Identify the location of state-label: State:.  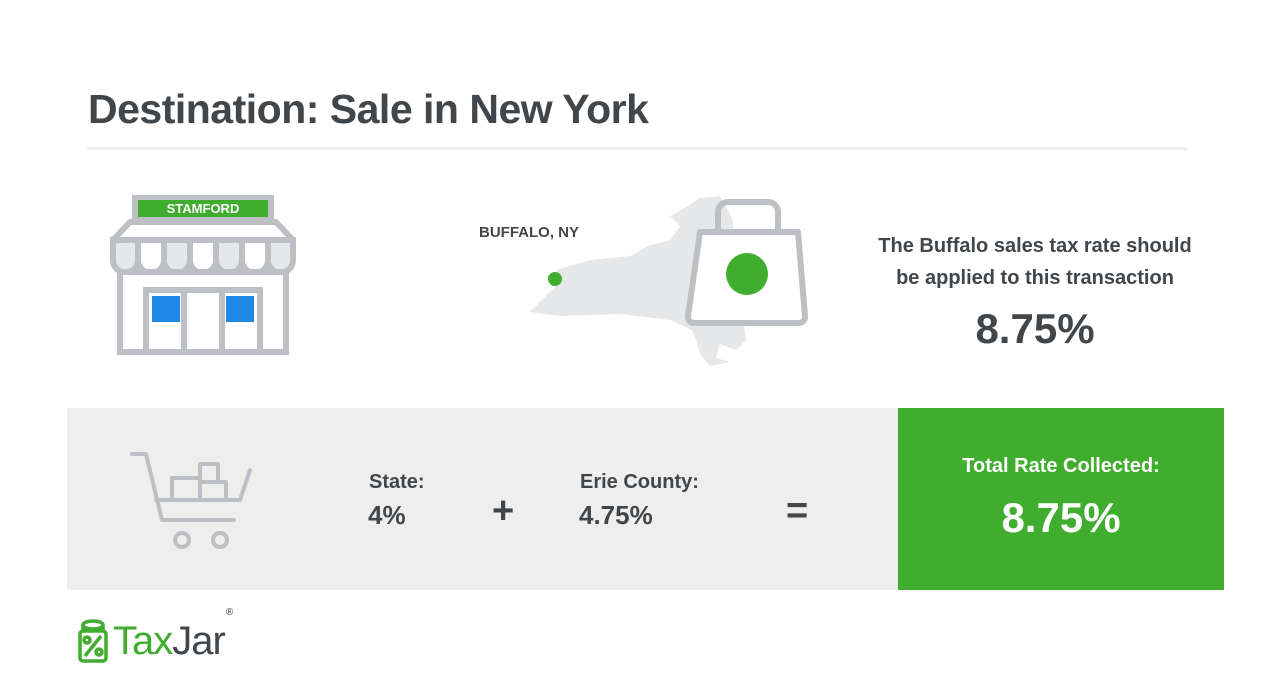
(397, 482).